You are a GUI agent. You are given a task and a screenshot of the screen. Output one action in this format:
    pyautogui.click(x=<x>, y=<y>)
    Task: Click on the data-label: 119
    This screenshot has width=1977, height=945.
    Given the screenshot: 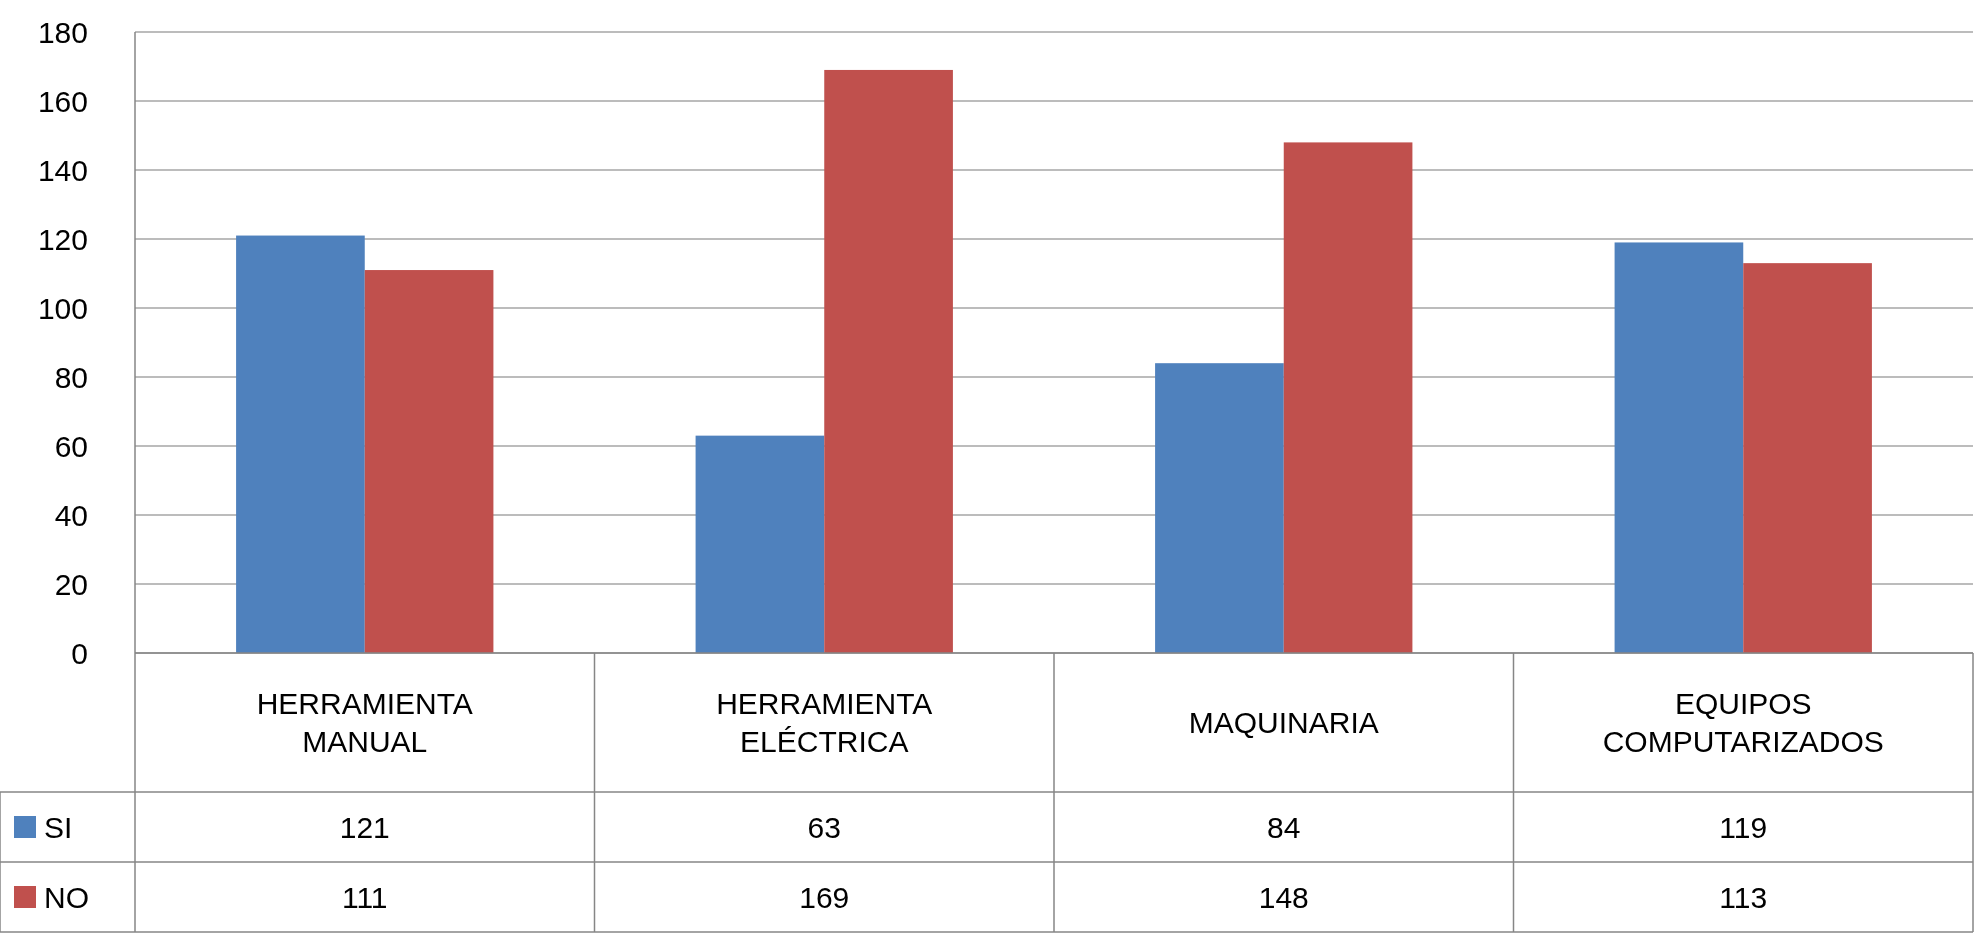 What is the action you would take?
    pyautogui.click(x=1743, y=827)
    